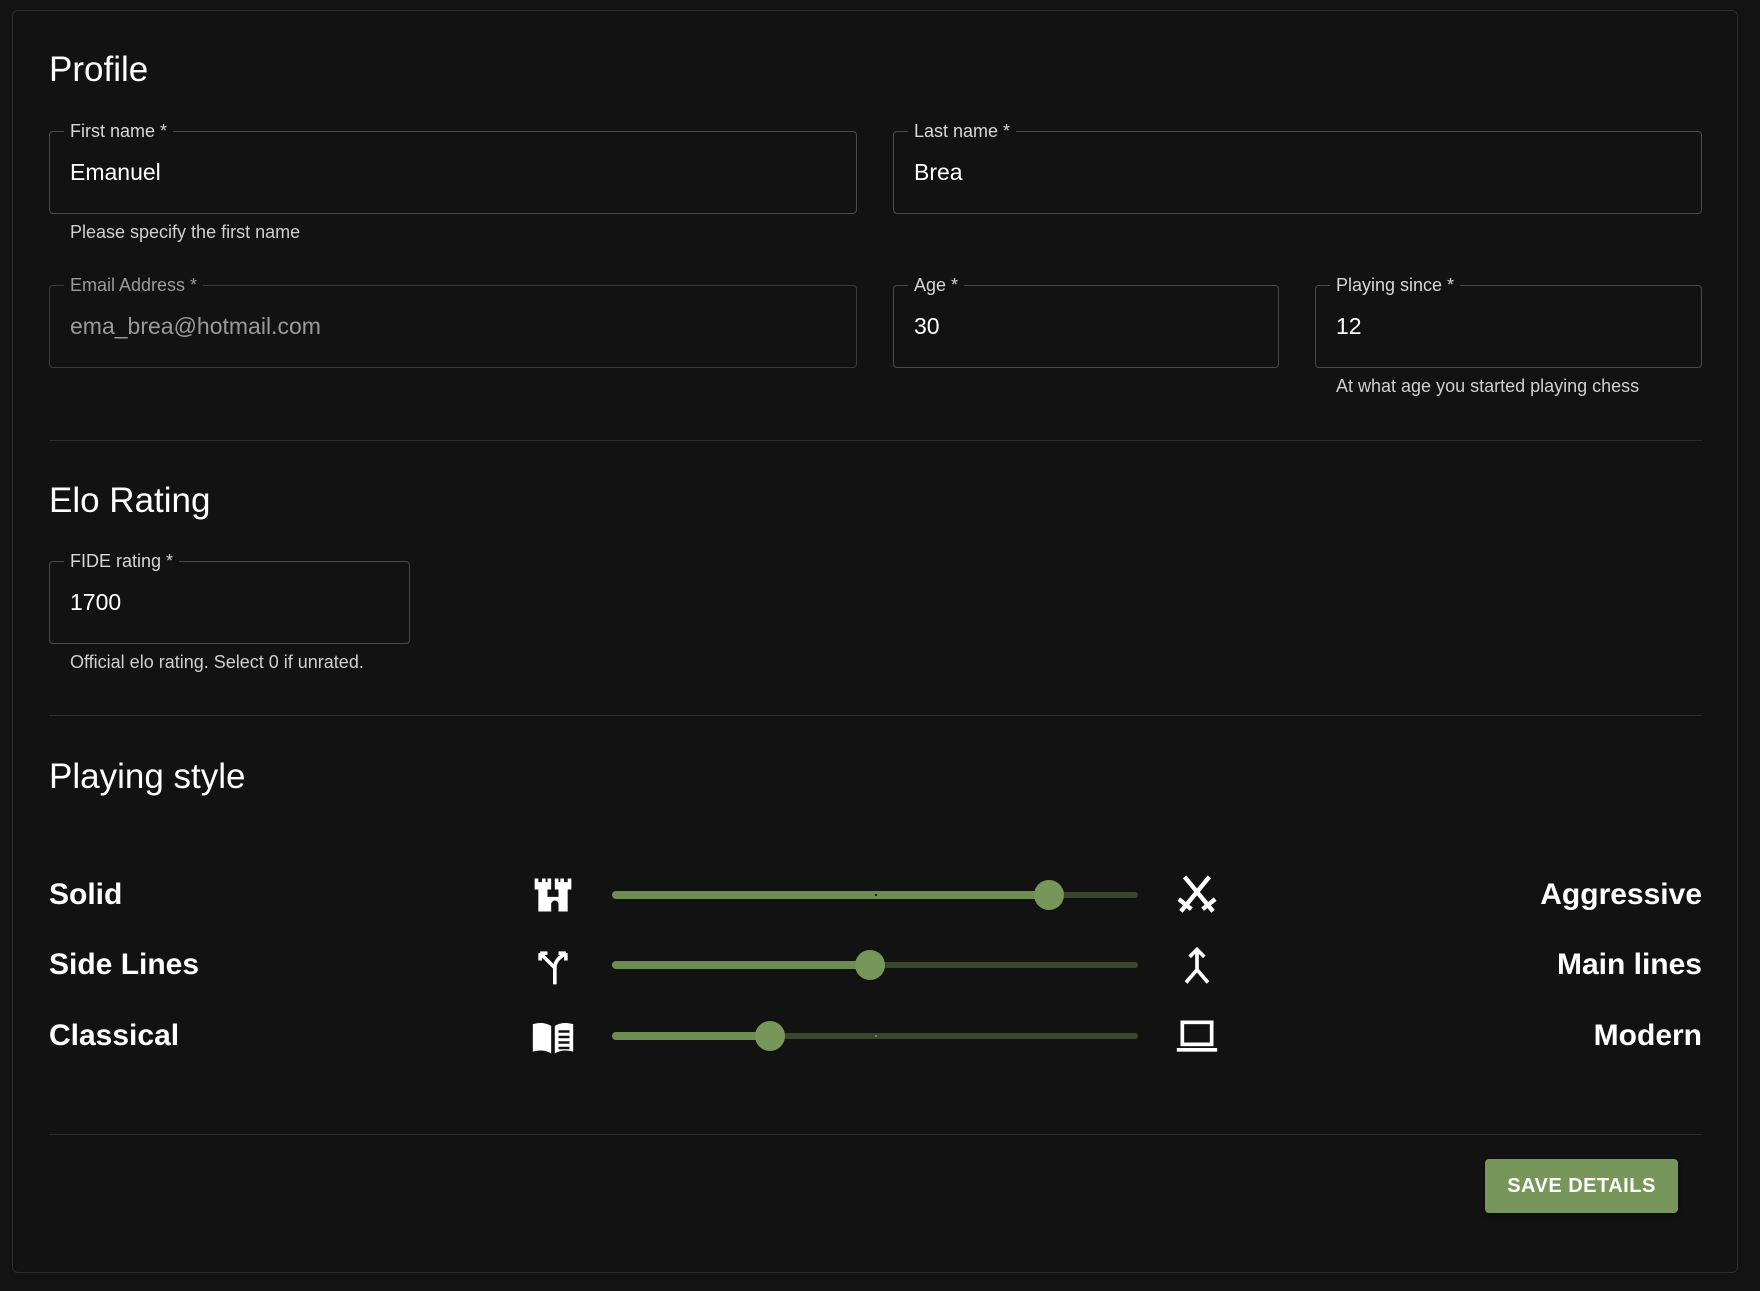  I want to click on first-name-field: First name *, so click(453, 167).